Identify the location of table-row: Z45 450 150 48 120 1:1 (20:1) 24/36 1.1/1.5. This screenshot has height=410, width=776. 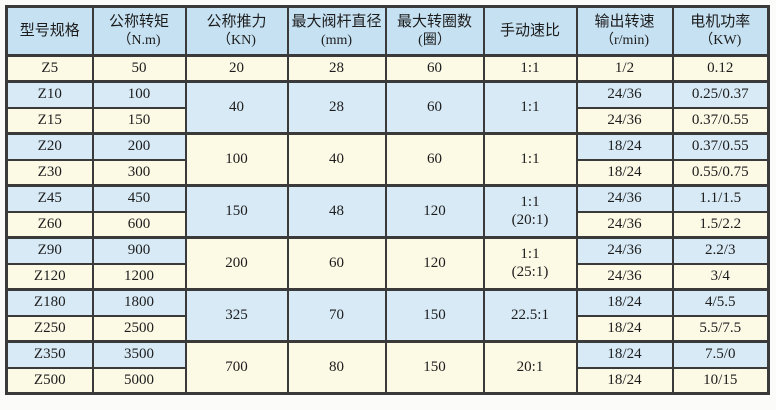
(387, 211).